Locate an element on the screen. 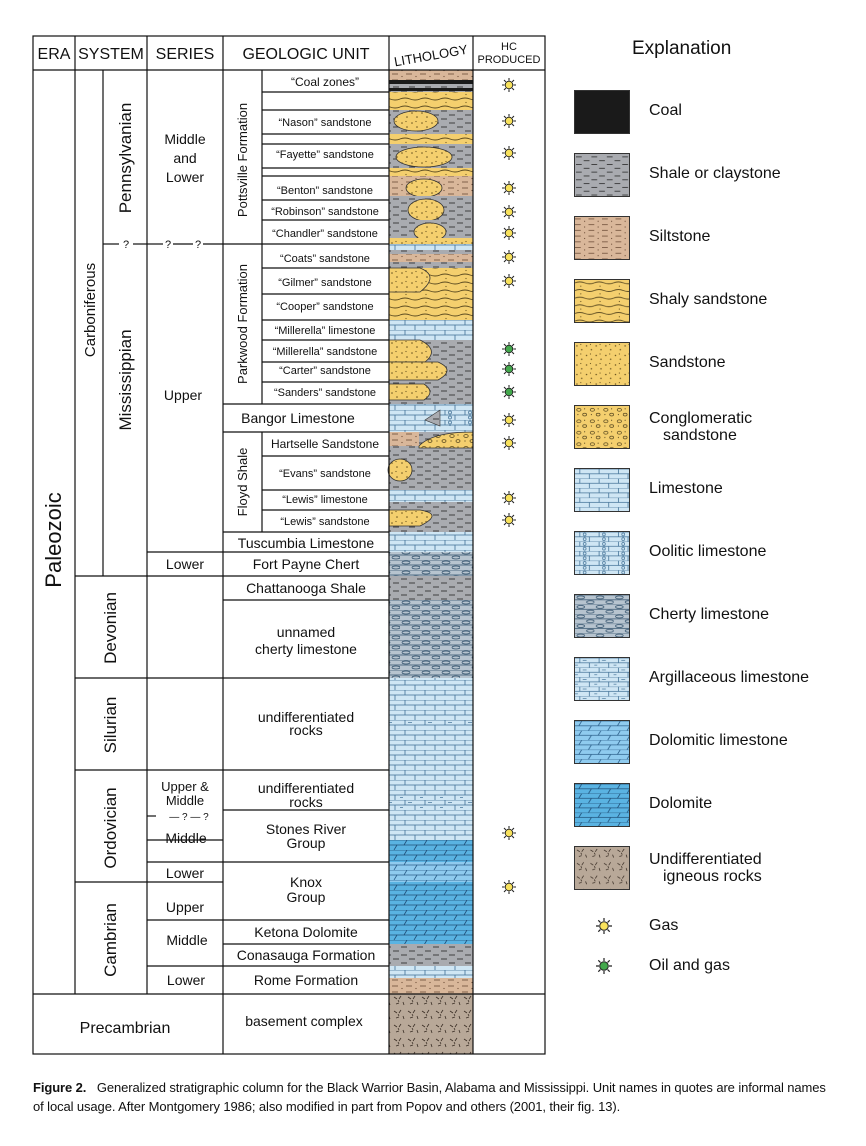  oil-and-gas-symbol-icon is located at coordinates (604, 966).